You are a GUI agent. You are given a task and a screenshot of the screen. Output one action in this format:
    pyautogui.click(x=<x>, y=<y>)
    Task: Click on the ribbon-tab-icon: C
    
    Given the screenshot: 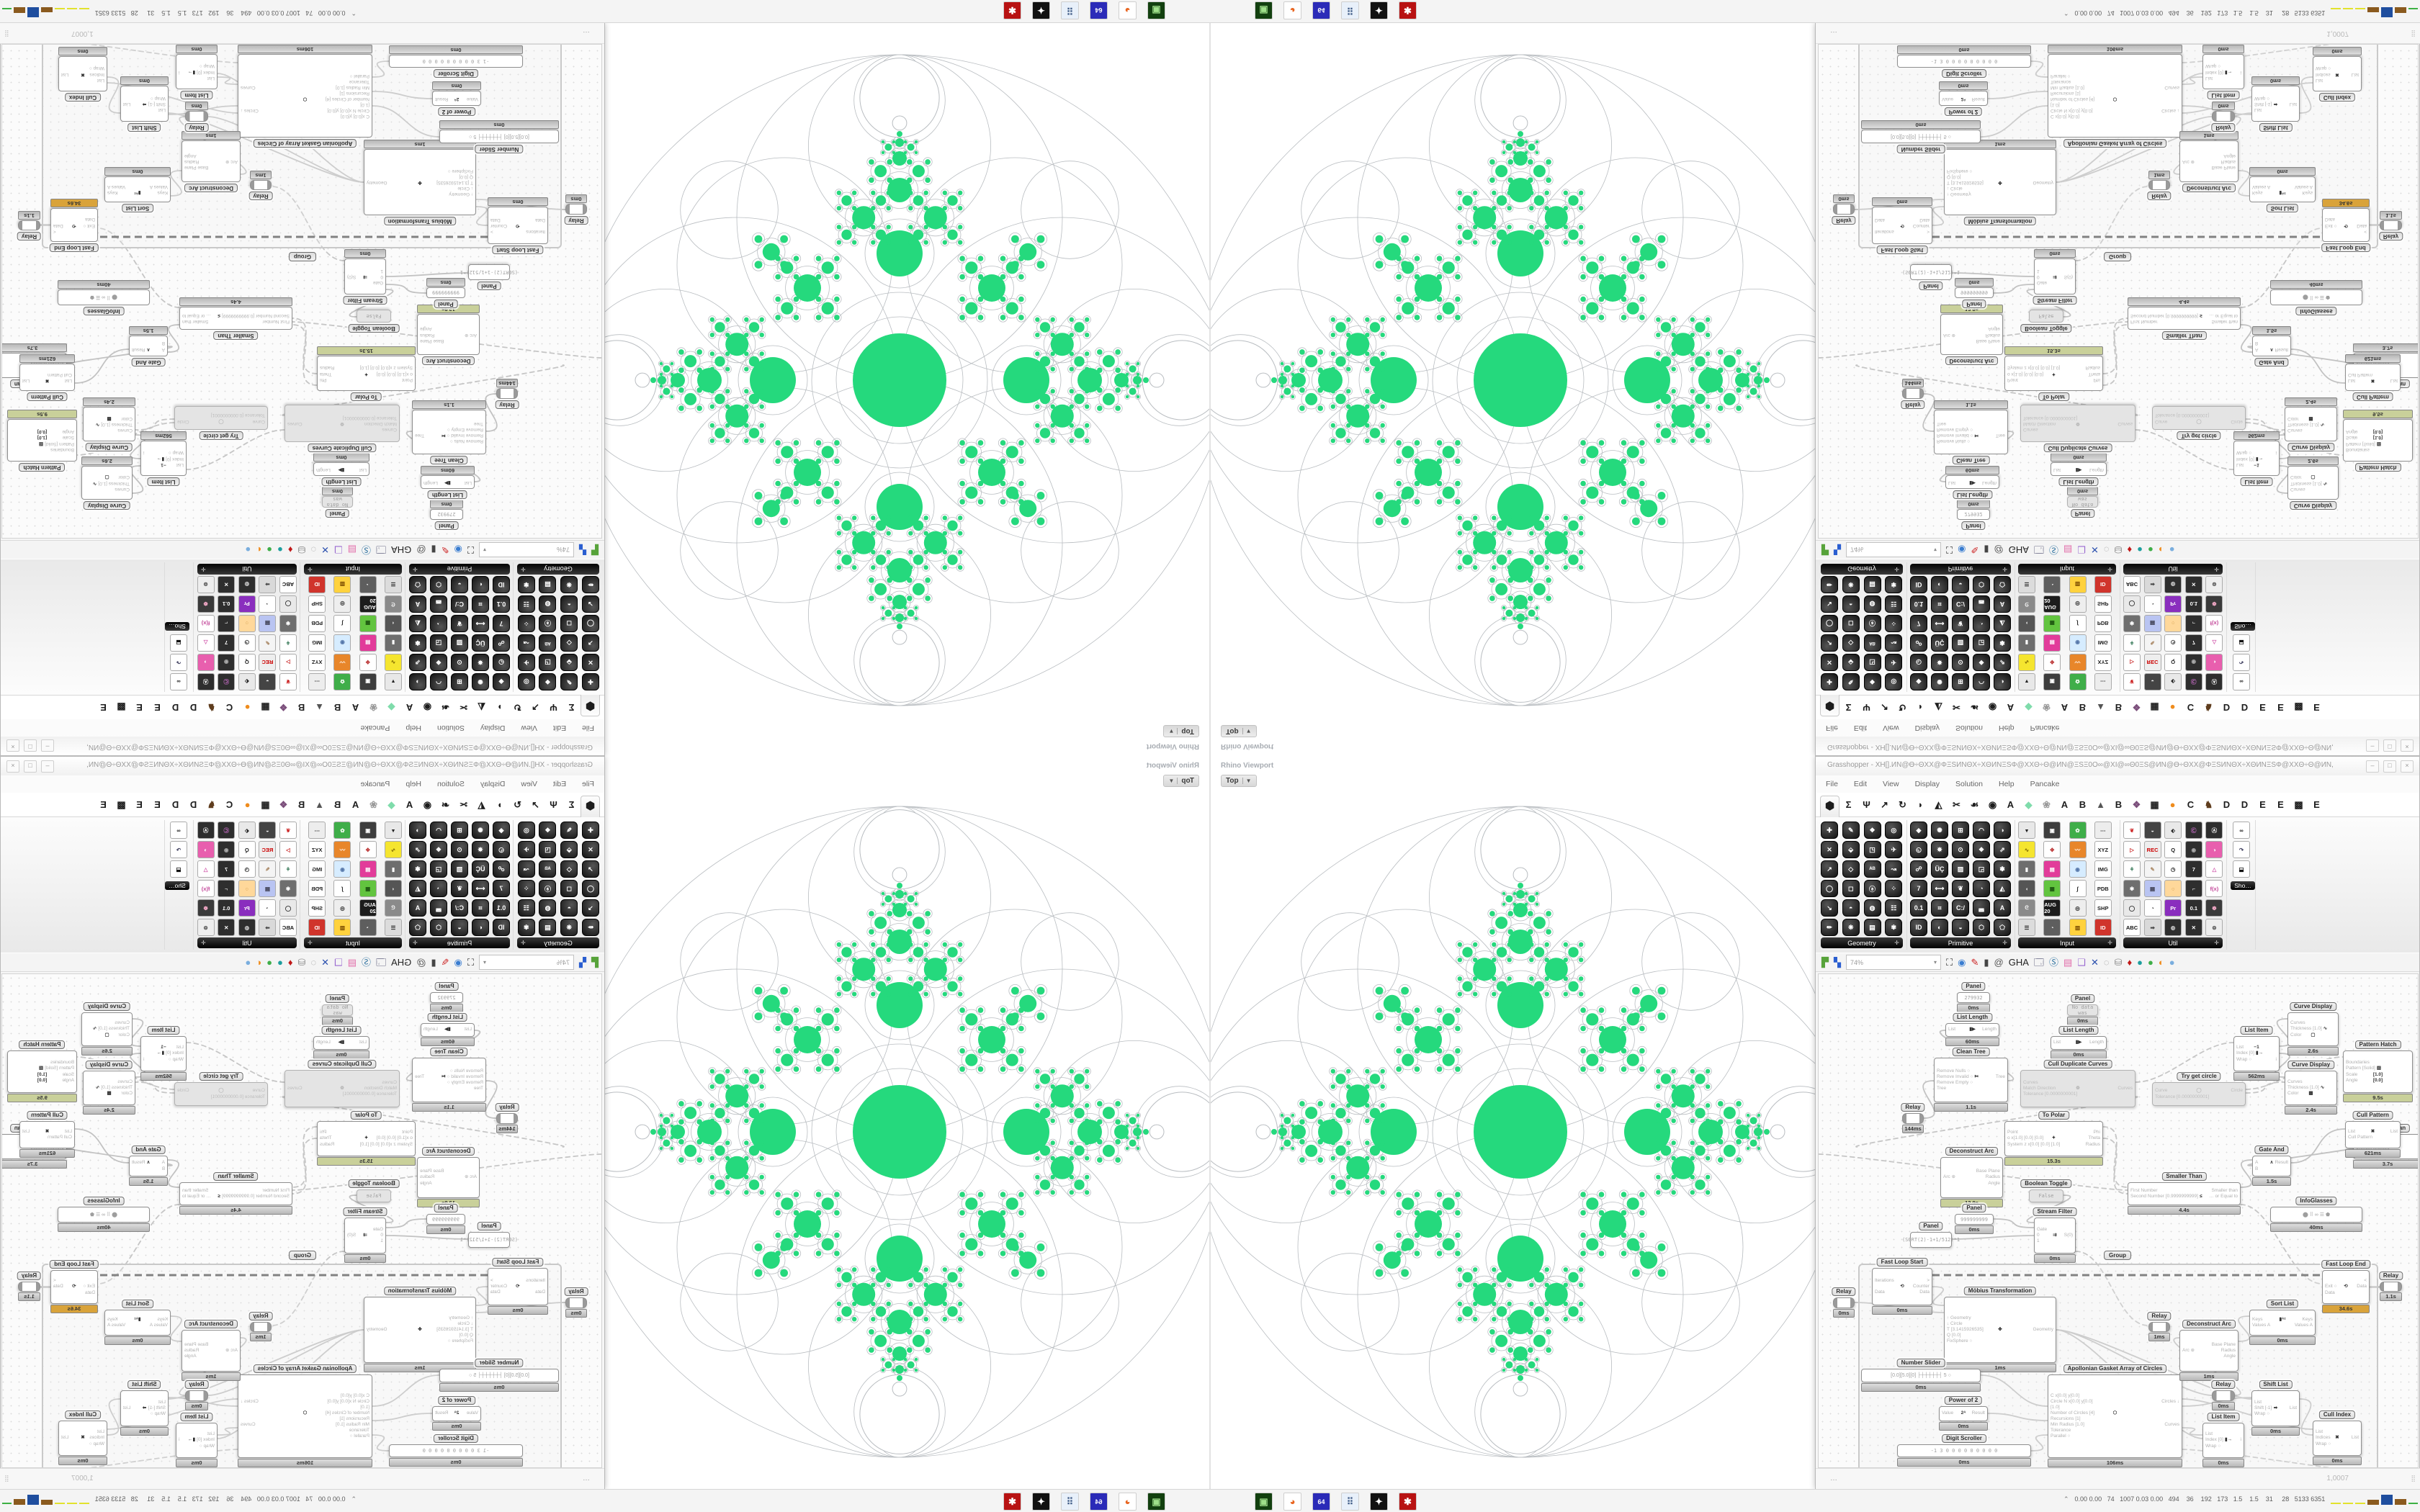 What is the action you would take?
    pyautogui.click(x=229, y=804)
    